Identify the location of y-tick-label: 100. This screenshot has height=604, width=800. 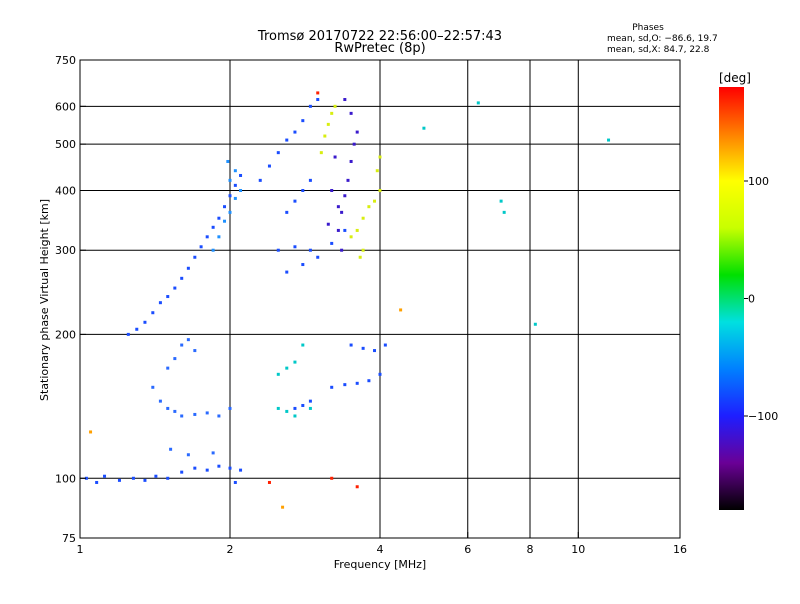
(65, 478).